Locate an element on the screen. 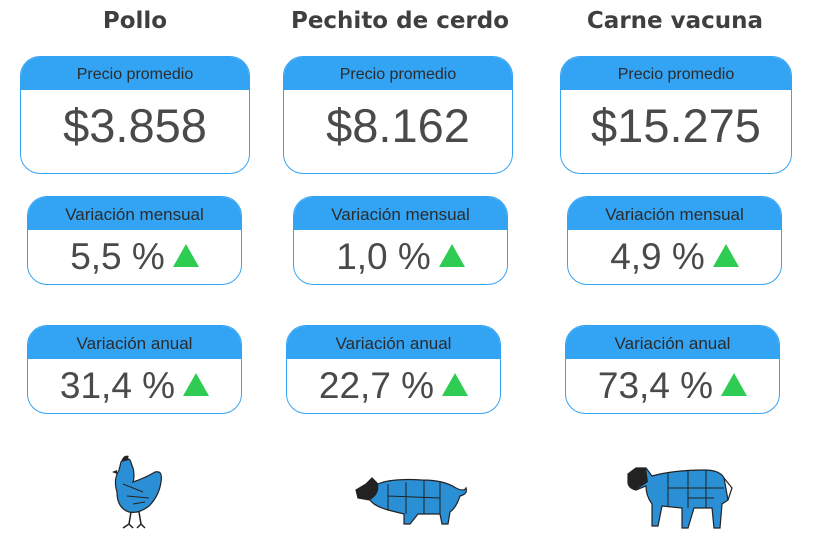 The height and width of the screenshot is (560, 831). annual-value-row: 22,7 % is located at coordinates (393, 386).